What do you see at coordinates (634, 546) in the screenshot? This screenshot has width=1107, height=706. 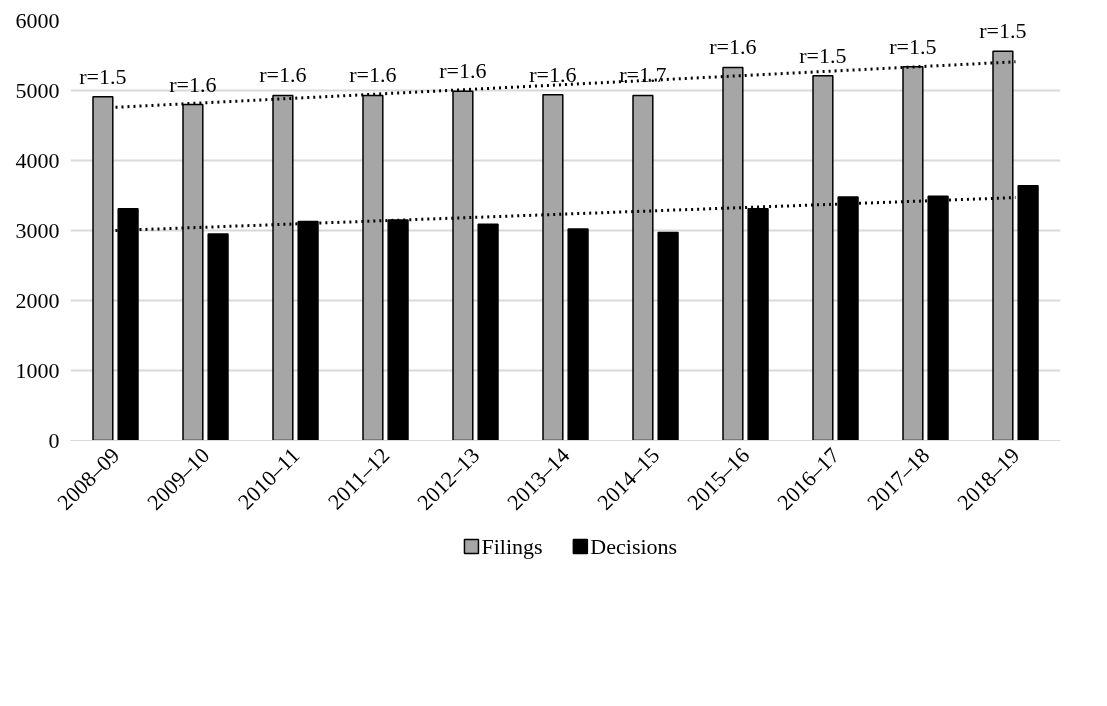 I see `legend-label: Decisions` at bounding box center [634, 546].